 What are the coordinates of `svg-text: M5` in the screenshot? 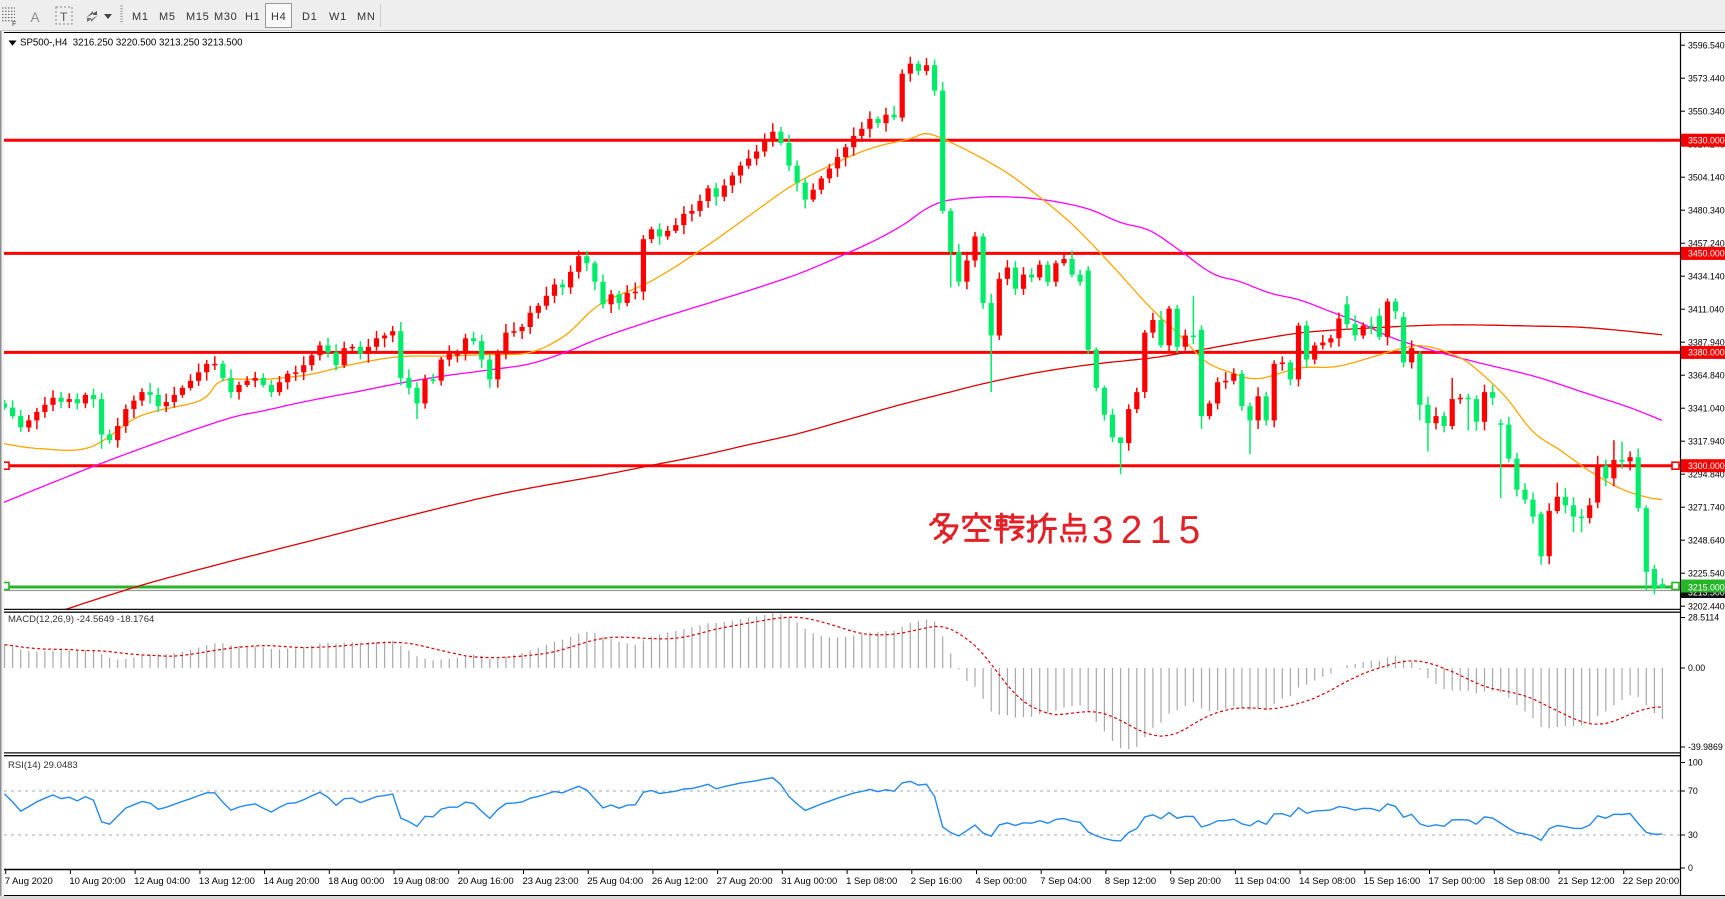 It's located at (167, 17).